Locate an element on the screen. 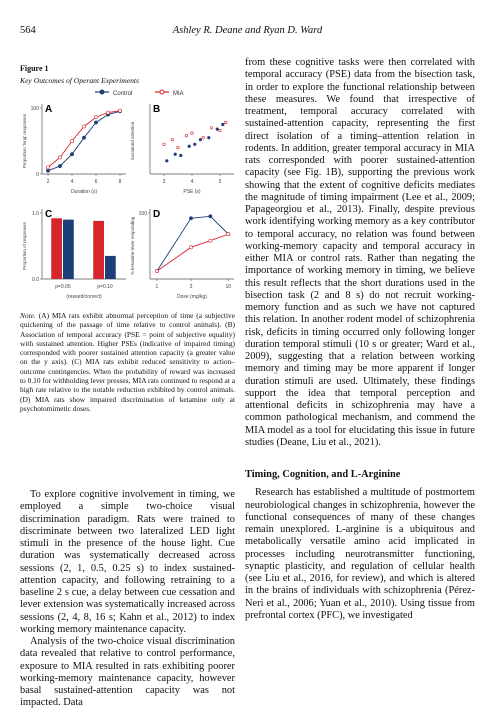 The image size is (495, 720). y-axis-label: Proportion of responses is located at coordinates (24, 245).